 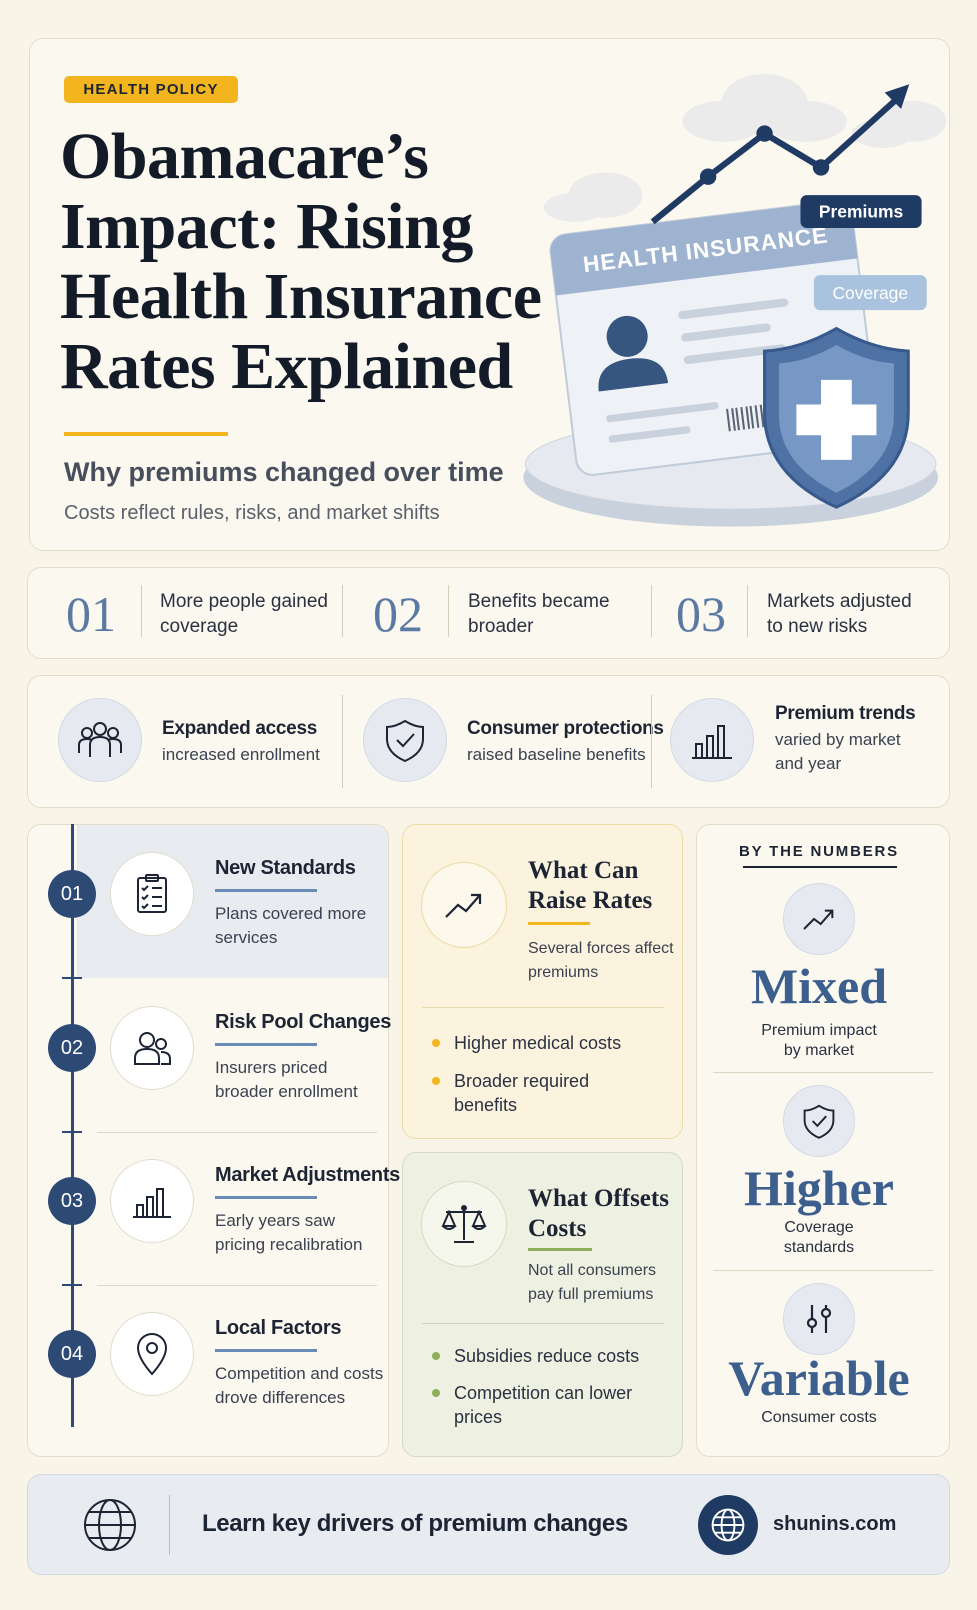 What do you see at coordinates (464, 1224) in the screenshot?
I see `icon-scale` at bounding box center [464, 1224].